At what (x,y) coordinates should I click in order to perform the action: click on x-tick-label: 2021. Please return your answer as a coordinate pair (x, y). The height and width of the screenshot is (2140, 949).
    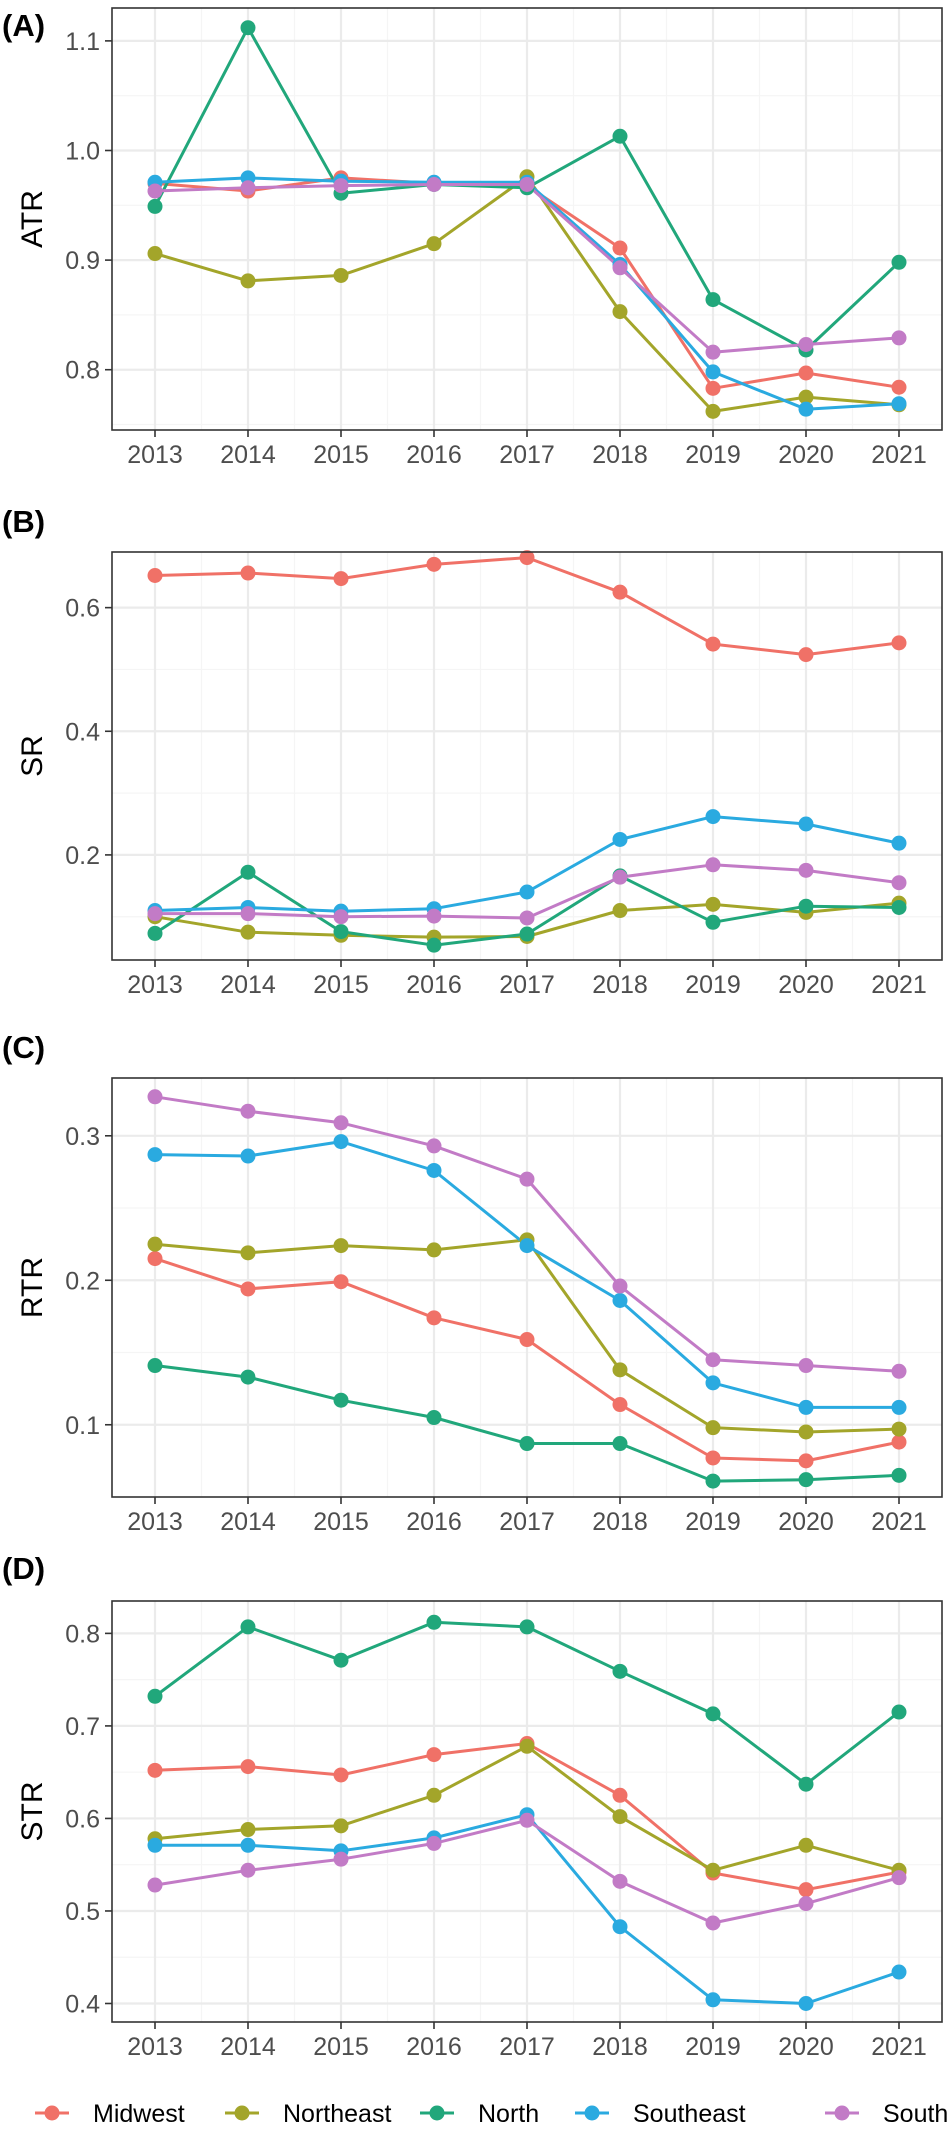
    Looking at the image, I should click on (899, 2047).